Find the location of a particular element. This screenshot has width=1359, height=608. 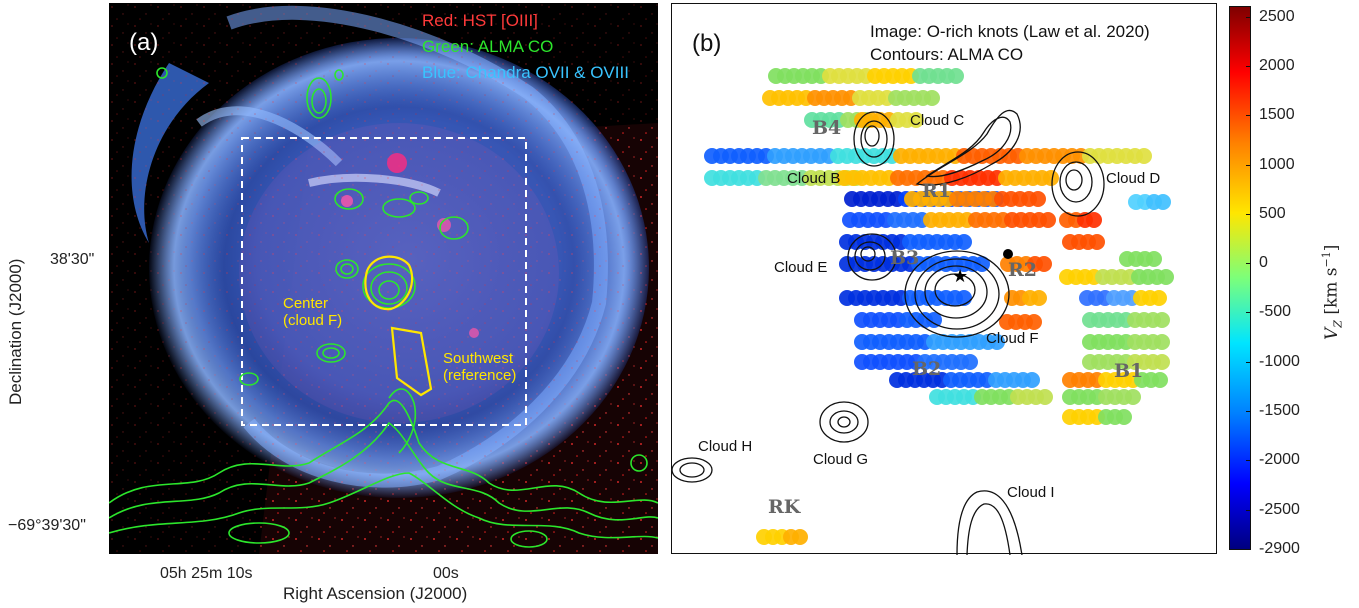

caption-line2: Contours: ALMA CO is located at coordinates (947, 54).